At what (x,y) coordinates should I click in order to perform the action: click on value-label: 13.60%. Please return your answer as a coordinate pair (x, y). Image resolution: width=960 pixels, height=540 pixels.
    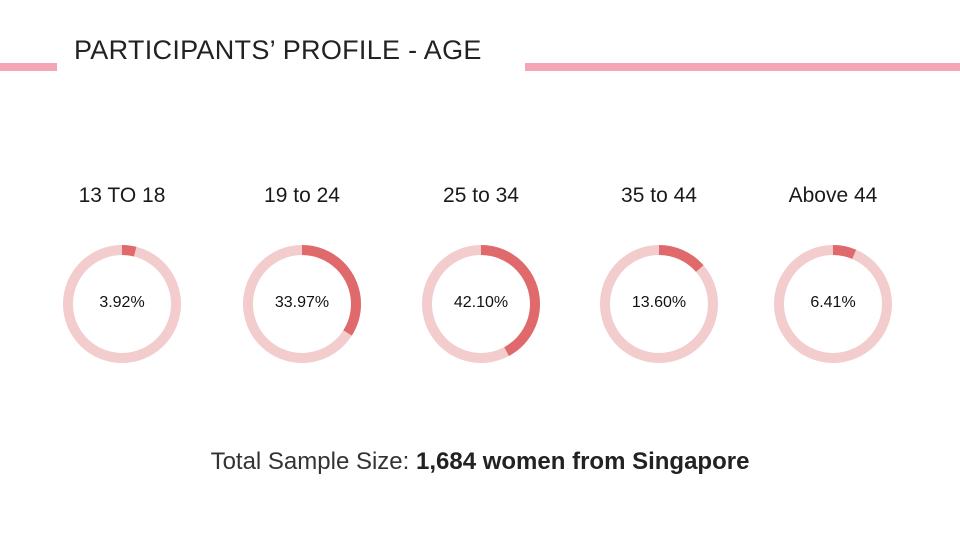
    Looking at the image, I should click on (659, 302).